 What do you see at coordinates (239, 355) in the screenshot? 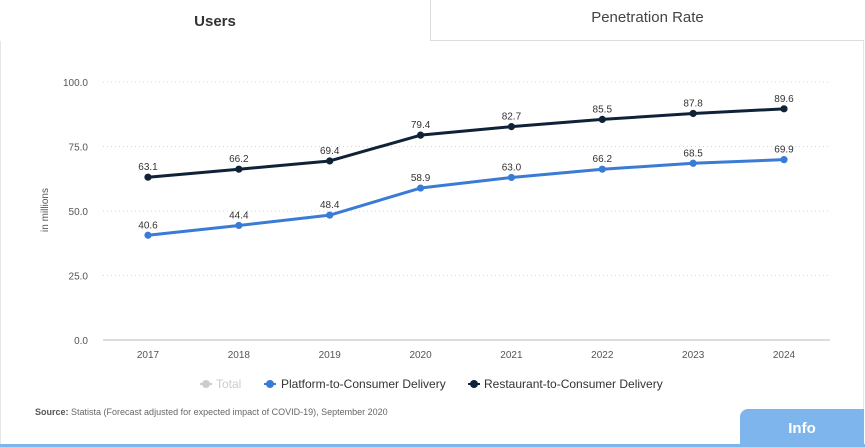
I see `x-tick-label: 2018` at bounding box center [239, 355].